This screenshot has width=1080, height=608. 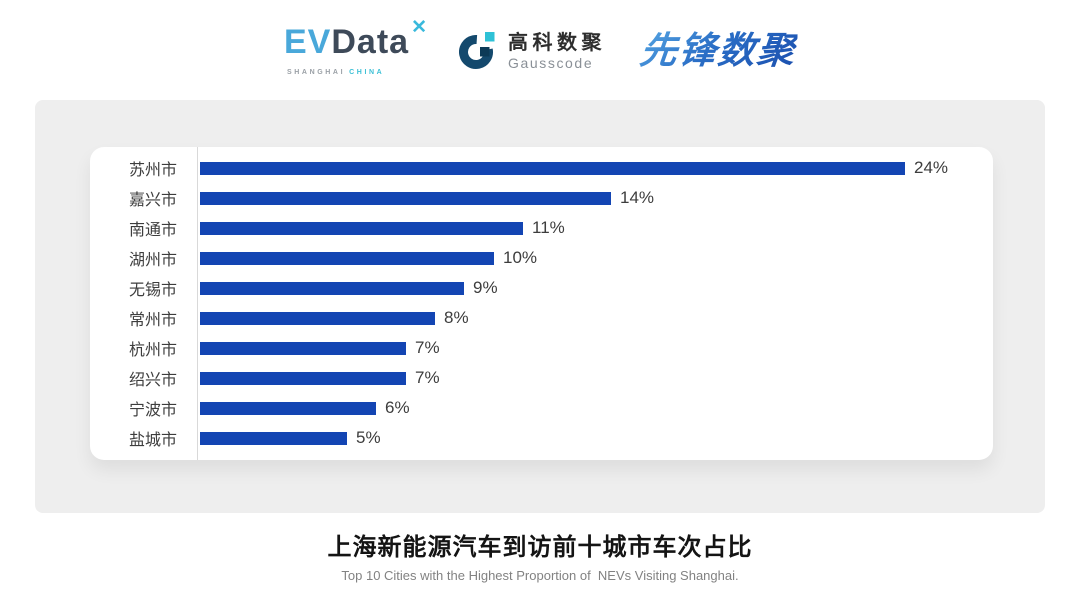 What do you see at coordinates (368, 437) in the screenshot?
I see `value-label: 5%` at bounding box center [368, 437].